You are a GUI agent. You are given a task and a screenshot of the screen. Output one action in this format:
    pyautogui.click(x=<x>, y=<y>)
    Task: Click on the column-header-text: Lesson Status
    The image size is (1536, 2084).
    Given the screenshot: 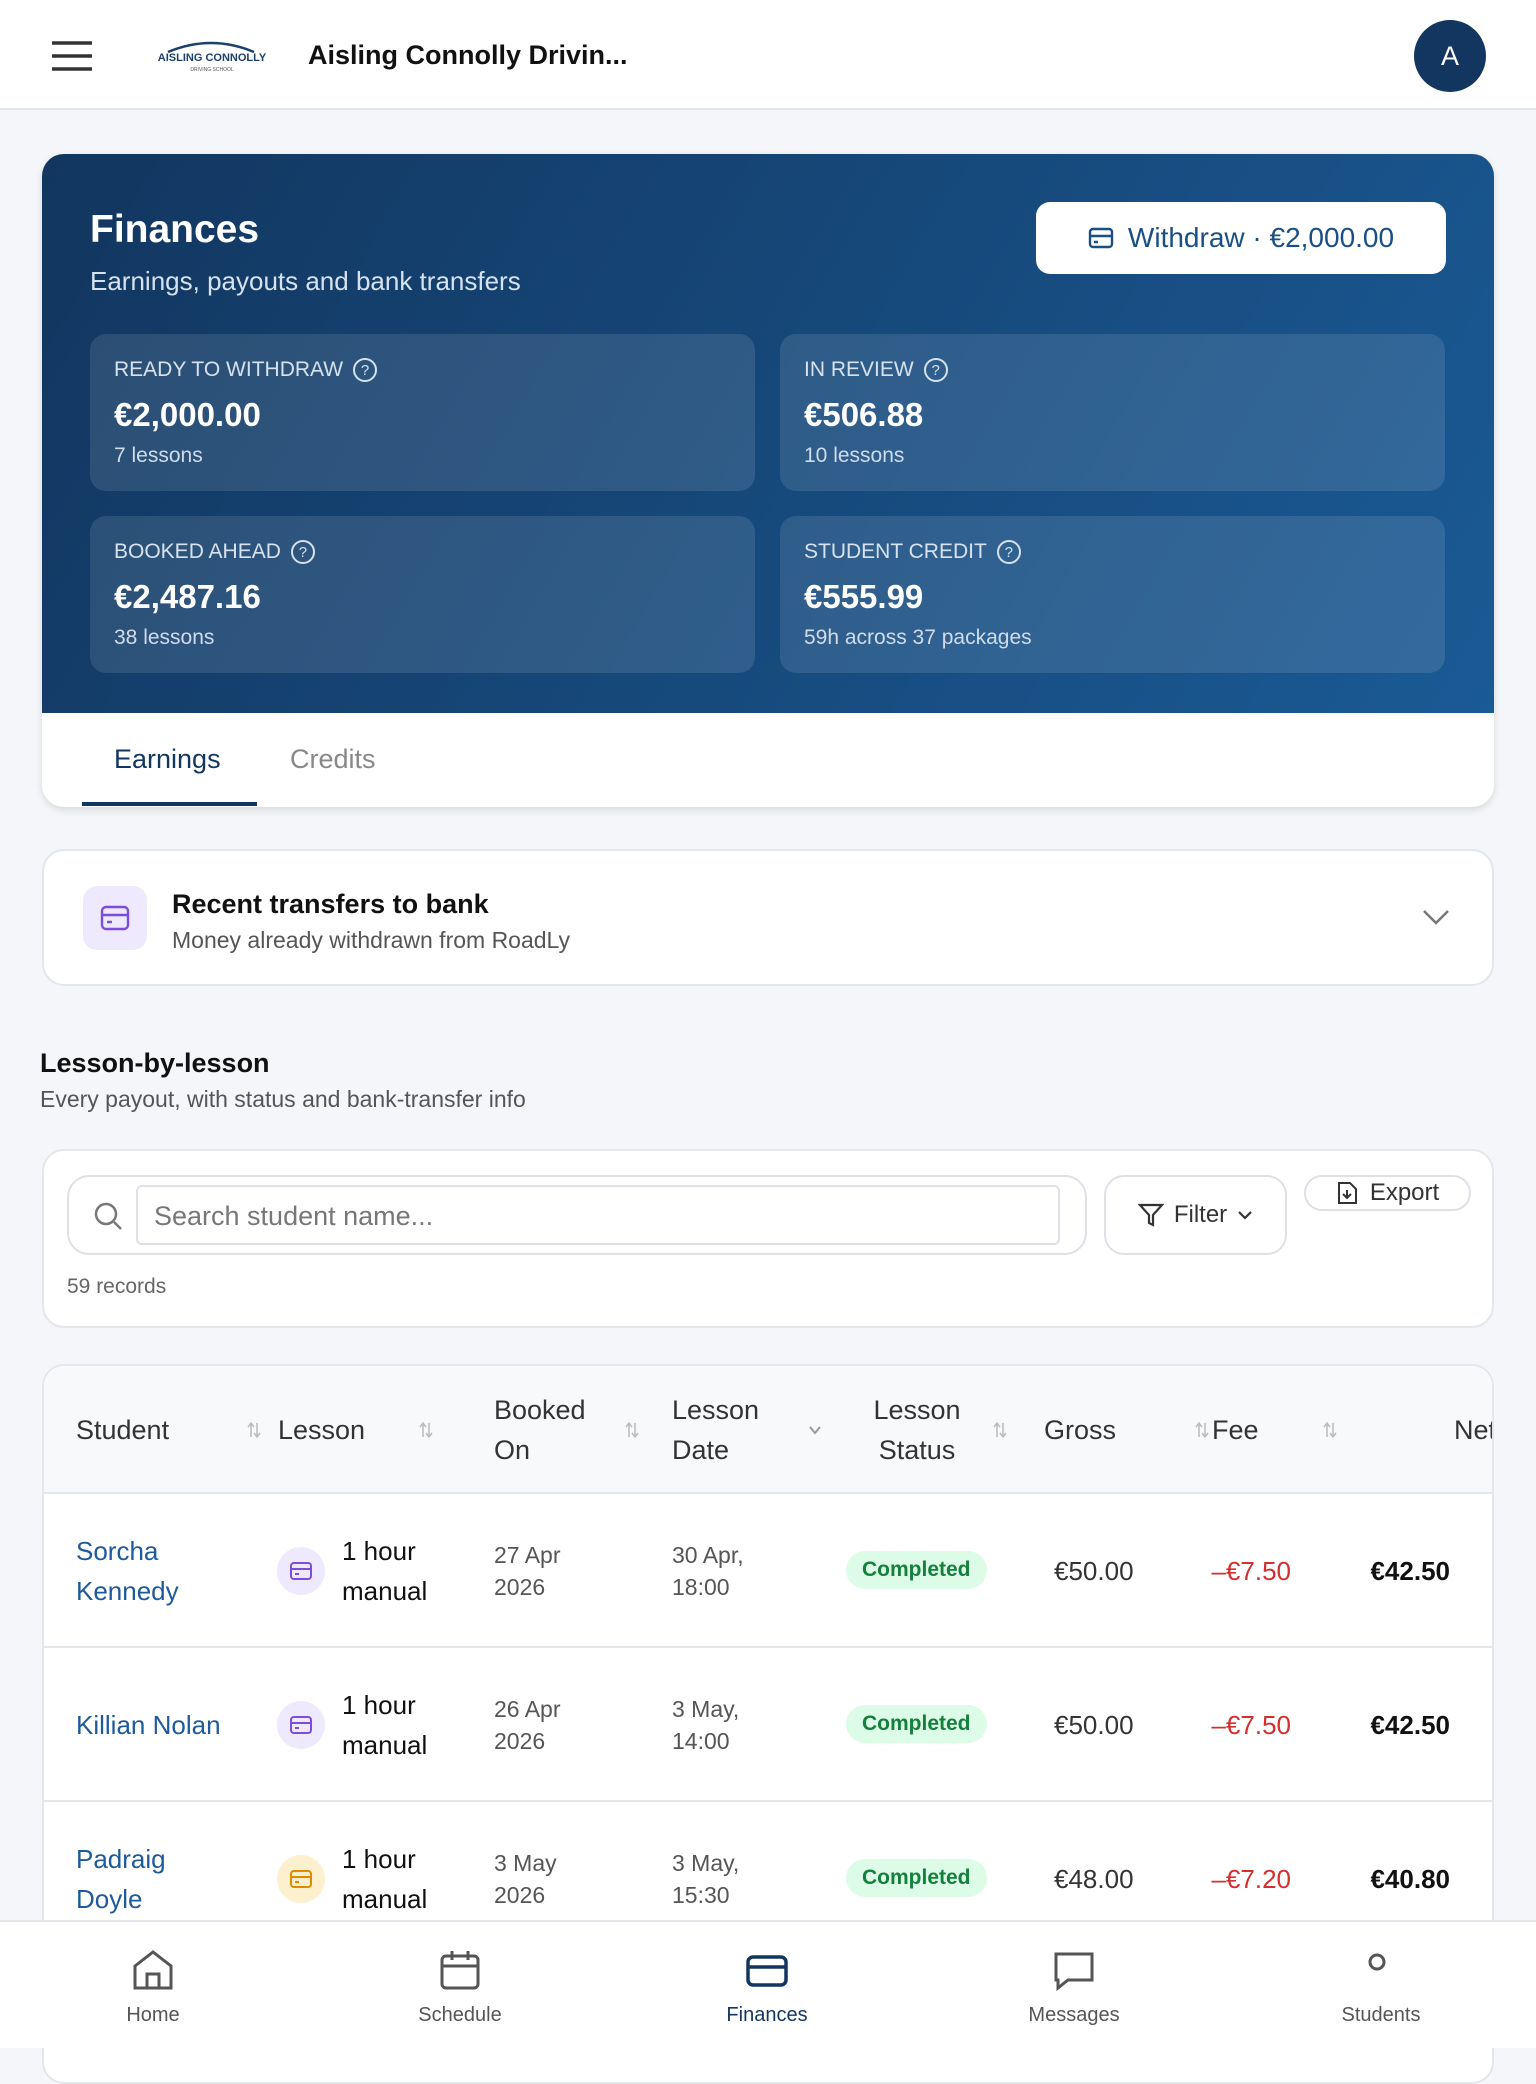 What is the action you would take?
    pyautogui.click(x=917, y=1430)
    